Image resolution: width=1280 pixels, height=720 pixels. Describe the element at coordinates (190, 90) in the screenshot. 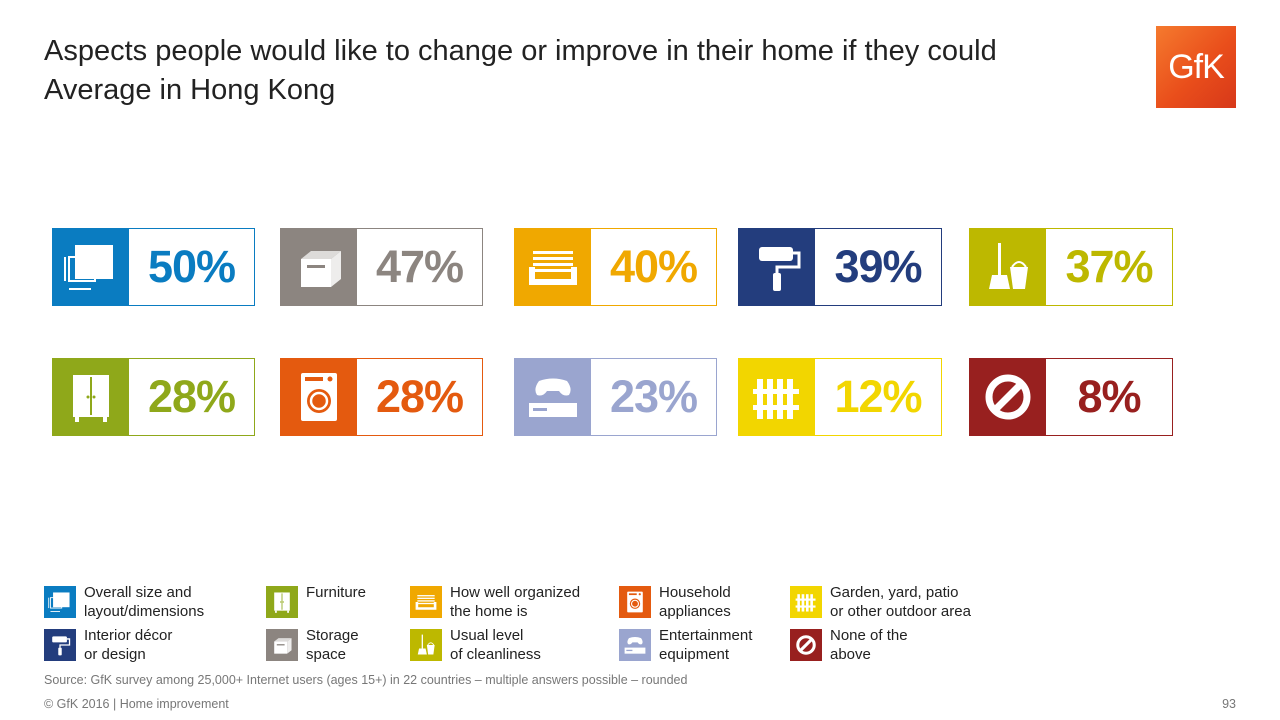

I see `title-line-2: Average in Hong Kong` at that location.